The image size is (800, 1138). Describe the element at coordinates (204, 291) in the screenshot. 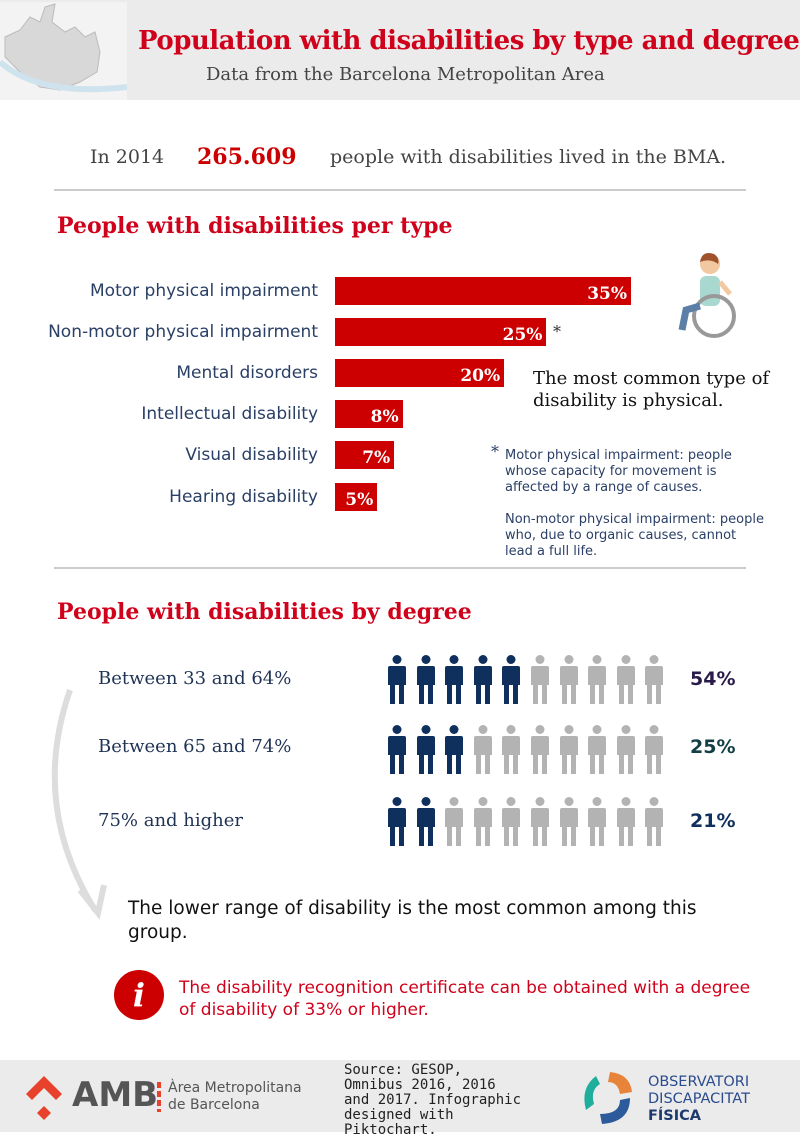

I see `bar-label: Motor physical impairment` at that location.